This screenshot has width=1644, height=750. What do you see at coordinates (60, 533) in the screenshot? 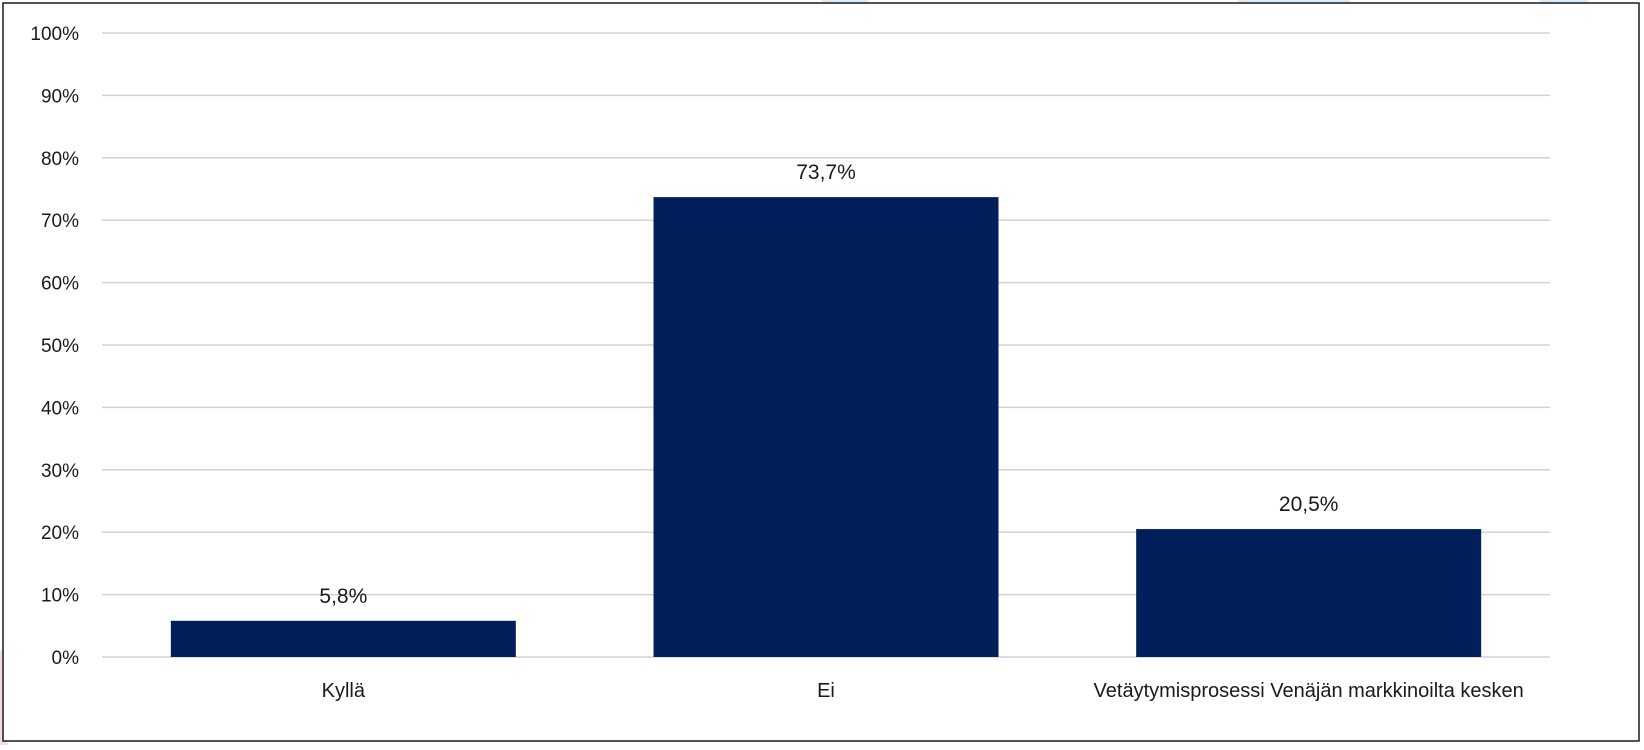
I see `y-tick-label: 20%` at bounding box center [60, 533].